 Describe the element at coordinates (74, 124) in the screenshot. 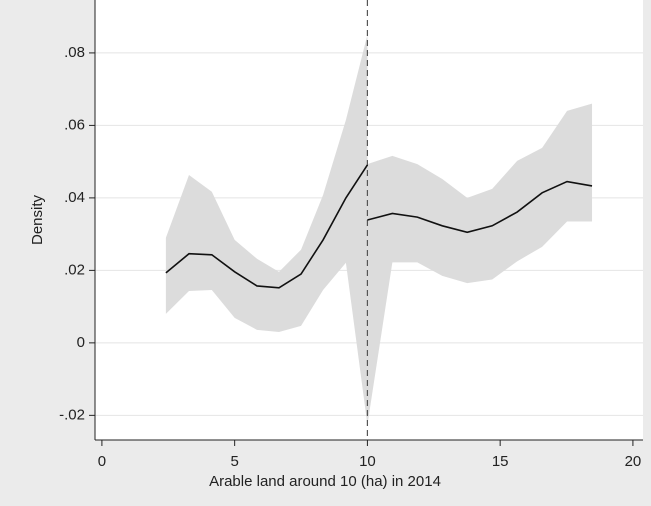

I see `y-tick-label: .06` at that location.